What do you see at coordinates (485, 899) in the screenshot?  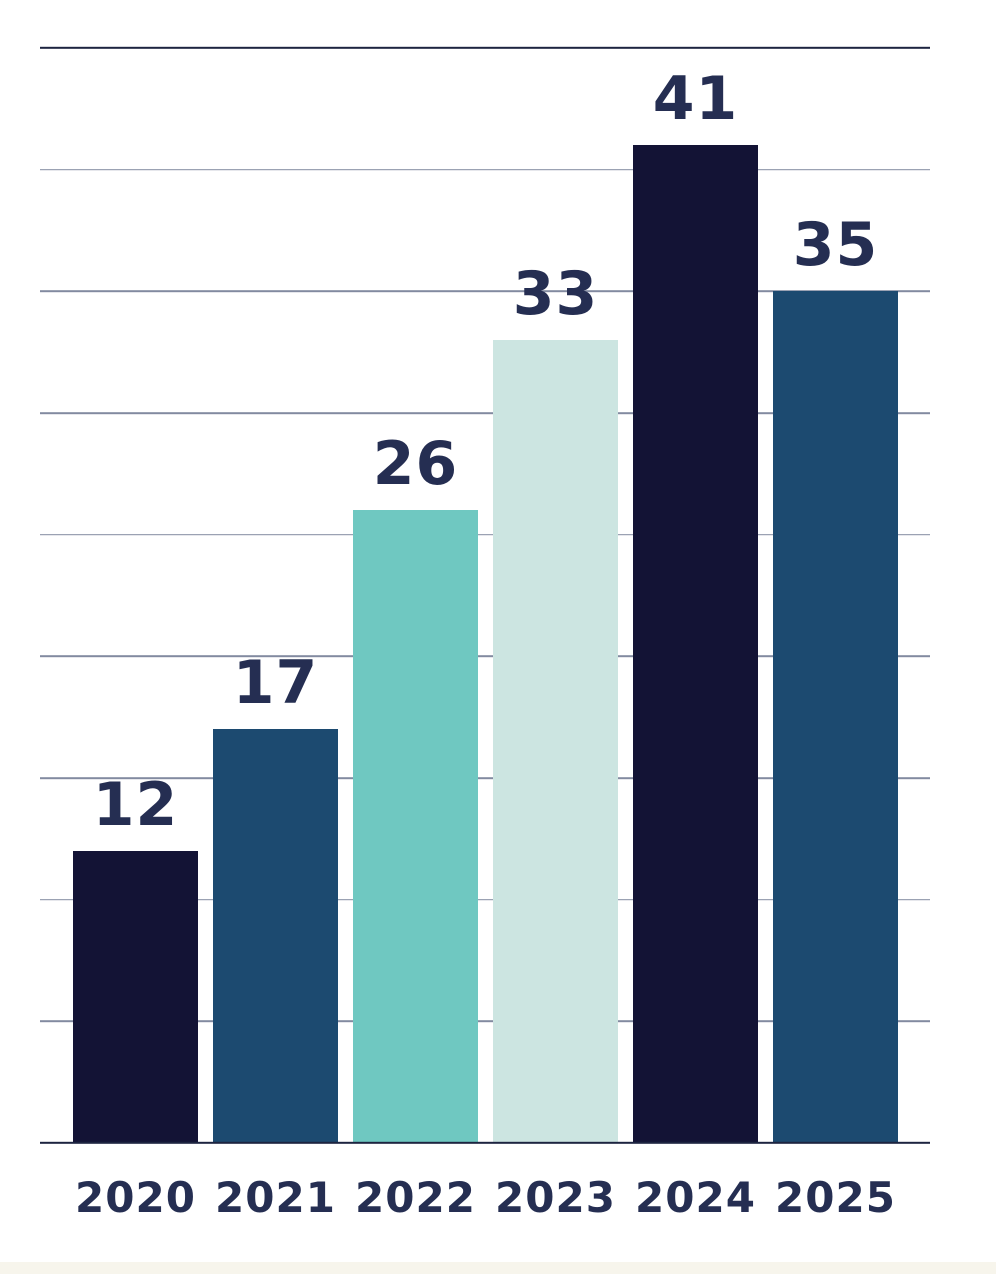 I see `gridline-y10` at bounding box center [485, 899].